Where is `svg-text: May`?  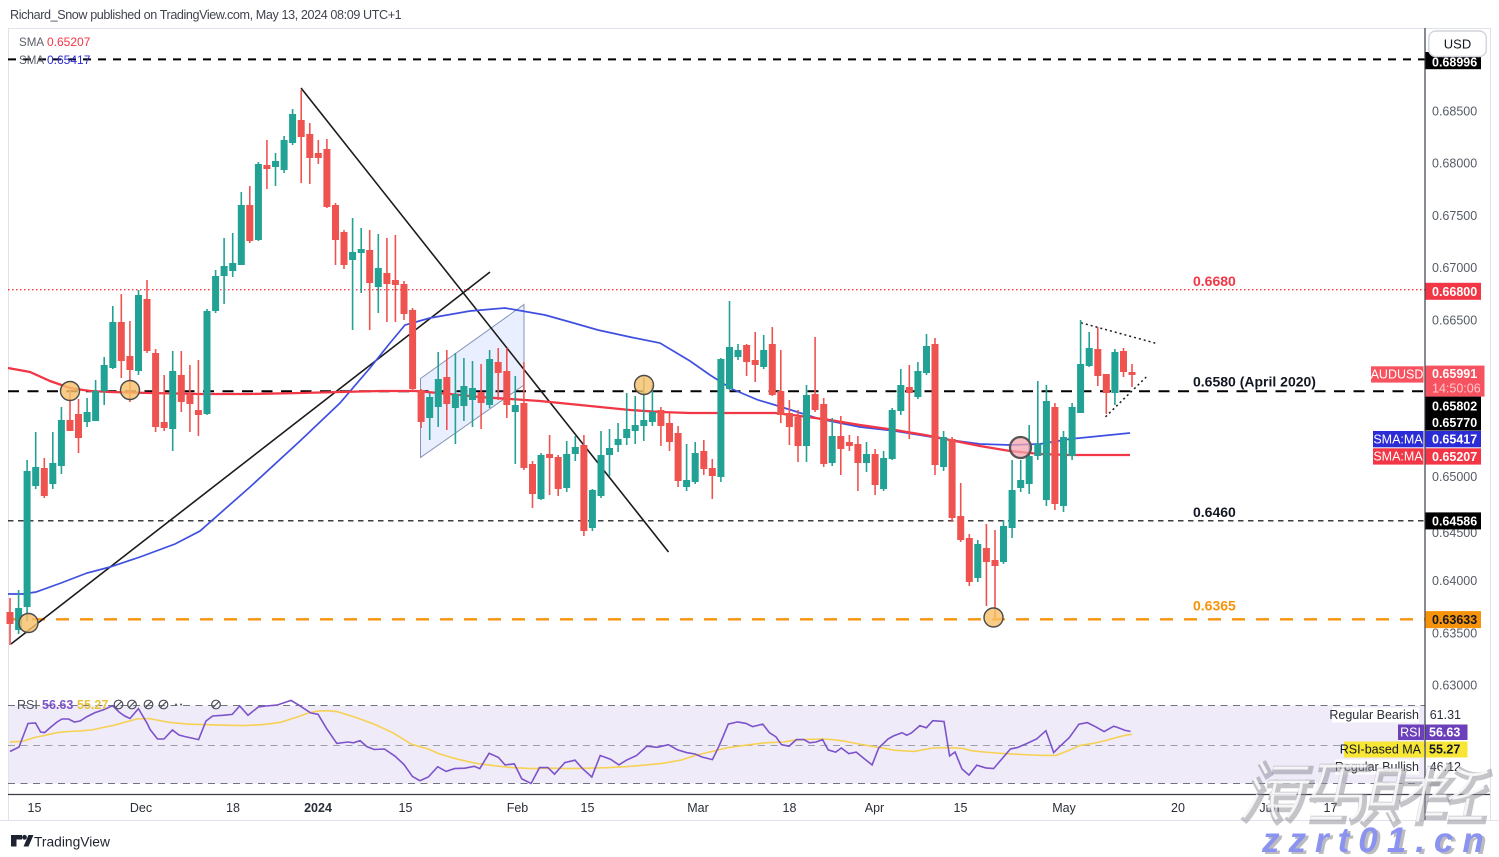
svg-text: May is located at coordinates (1064, 808).